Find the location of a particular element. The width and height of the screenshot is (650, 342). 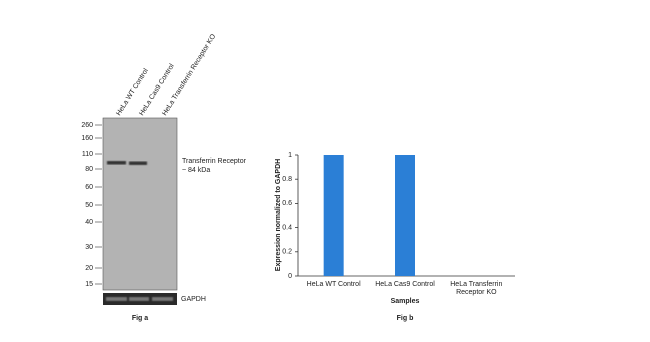

y-tick-label: 0.4 is located at coordinates (287, 227).